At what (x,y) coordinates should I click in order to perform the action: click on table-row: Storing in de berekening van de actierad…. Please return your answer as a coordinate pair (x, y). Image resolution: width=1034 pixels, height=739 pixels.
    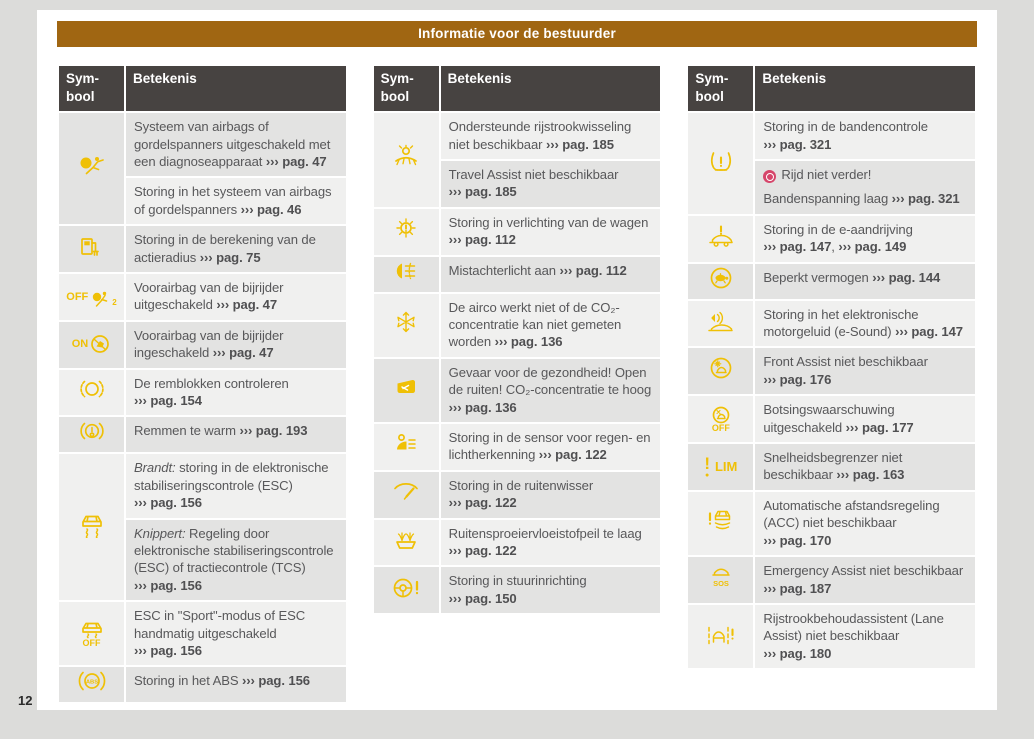
    Looking at the image, I should click on (202, 249).